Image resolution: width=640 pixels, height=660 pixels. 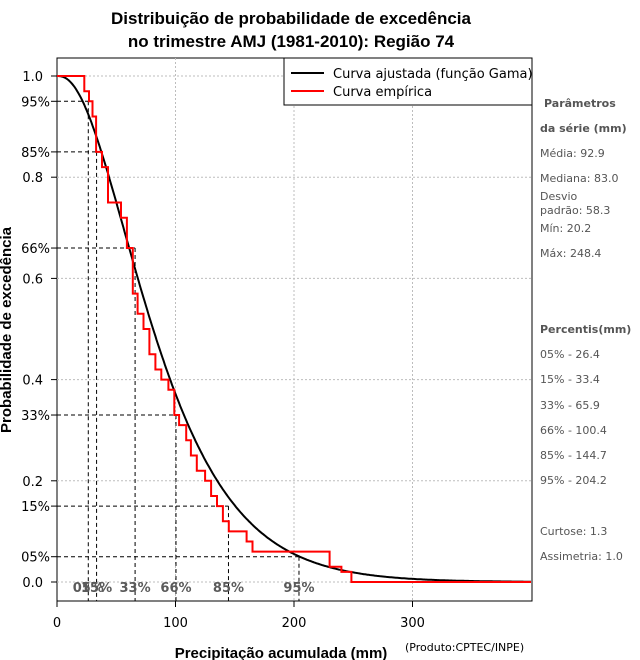 What do you see at coordinates (239, 616) in the screenshot?
I see `x-axis-ticks: 0 100 200 300` at bounding box center [239, 616].